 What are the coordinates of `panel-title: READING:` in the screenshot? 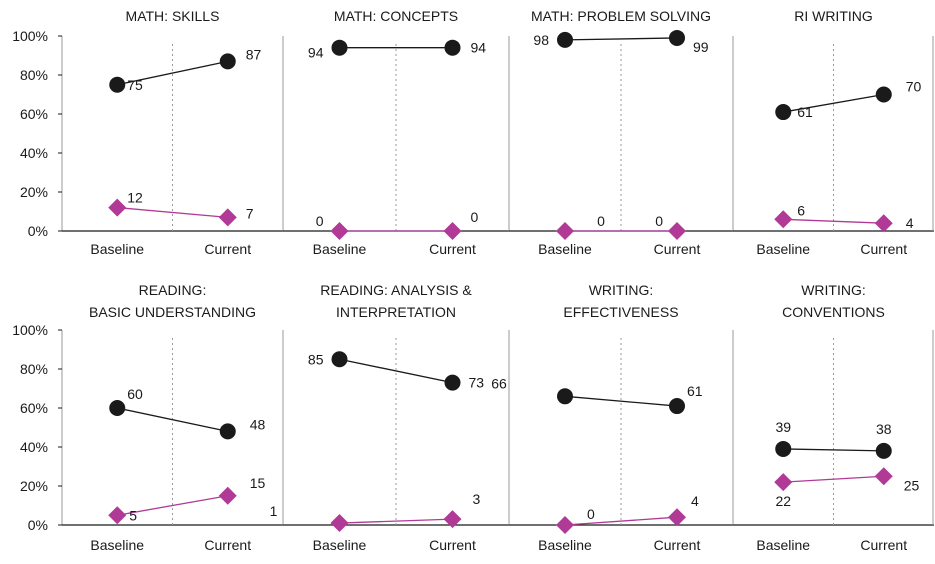 It's located at (173, 290).